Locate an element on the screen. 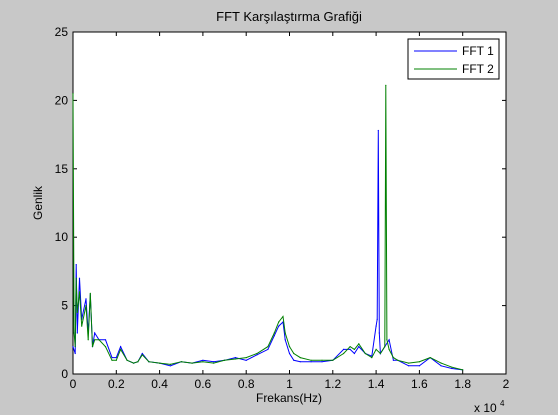 The width and height of the screenshot is (558, 415). chart-title: FFT Karşılaştırma Grafiği is located at coordinates (289, 16).